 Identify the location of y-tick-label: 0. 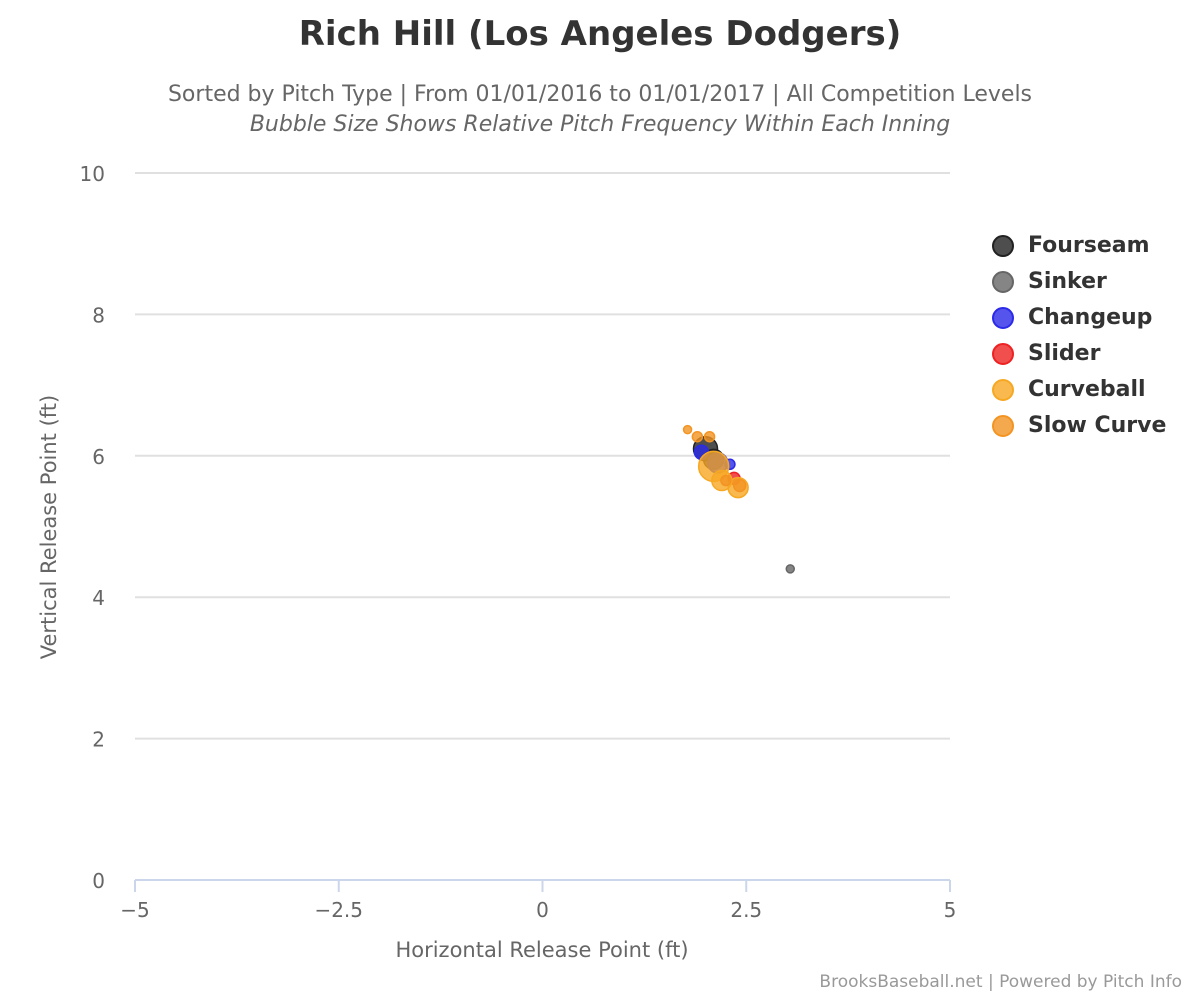
(98, 881).